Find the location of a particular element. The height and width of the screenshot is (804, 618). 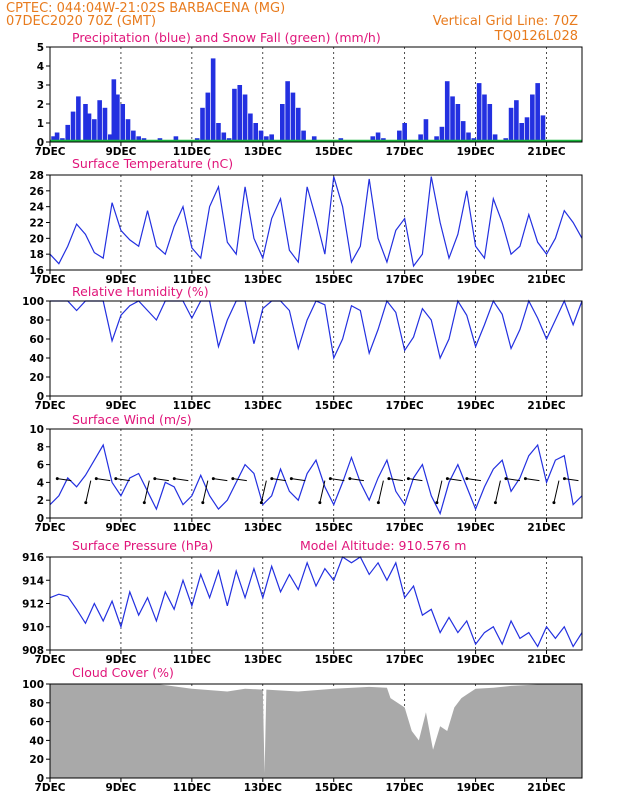

y-tick-label: 3 is located at coordinates (40, 86).